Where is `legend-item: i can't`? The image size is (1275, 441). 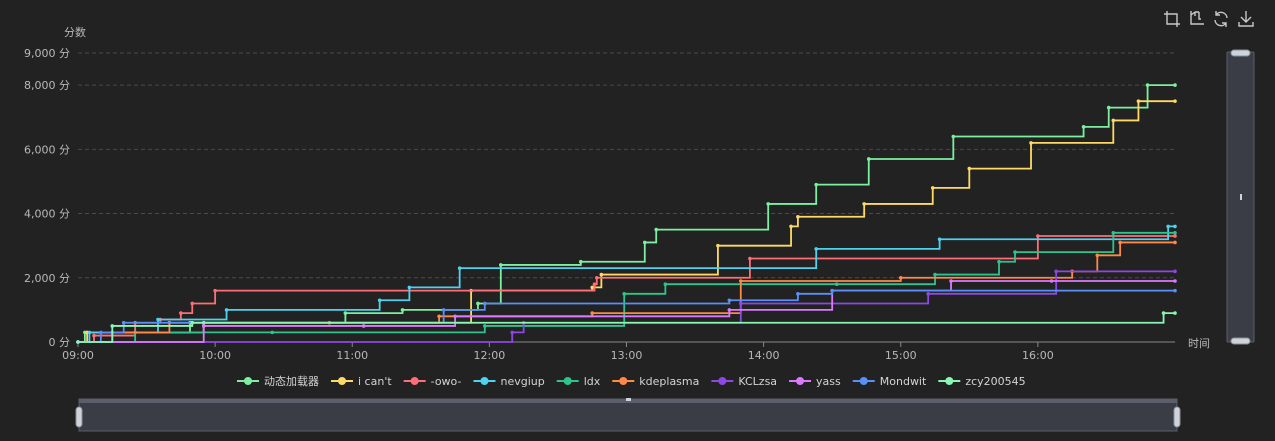 legend-item: i can't is located at coordinates (361, 381).